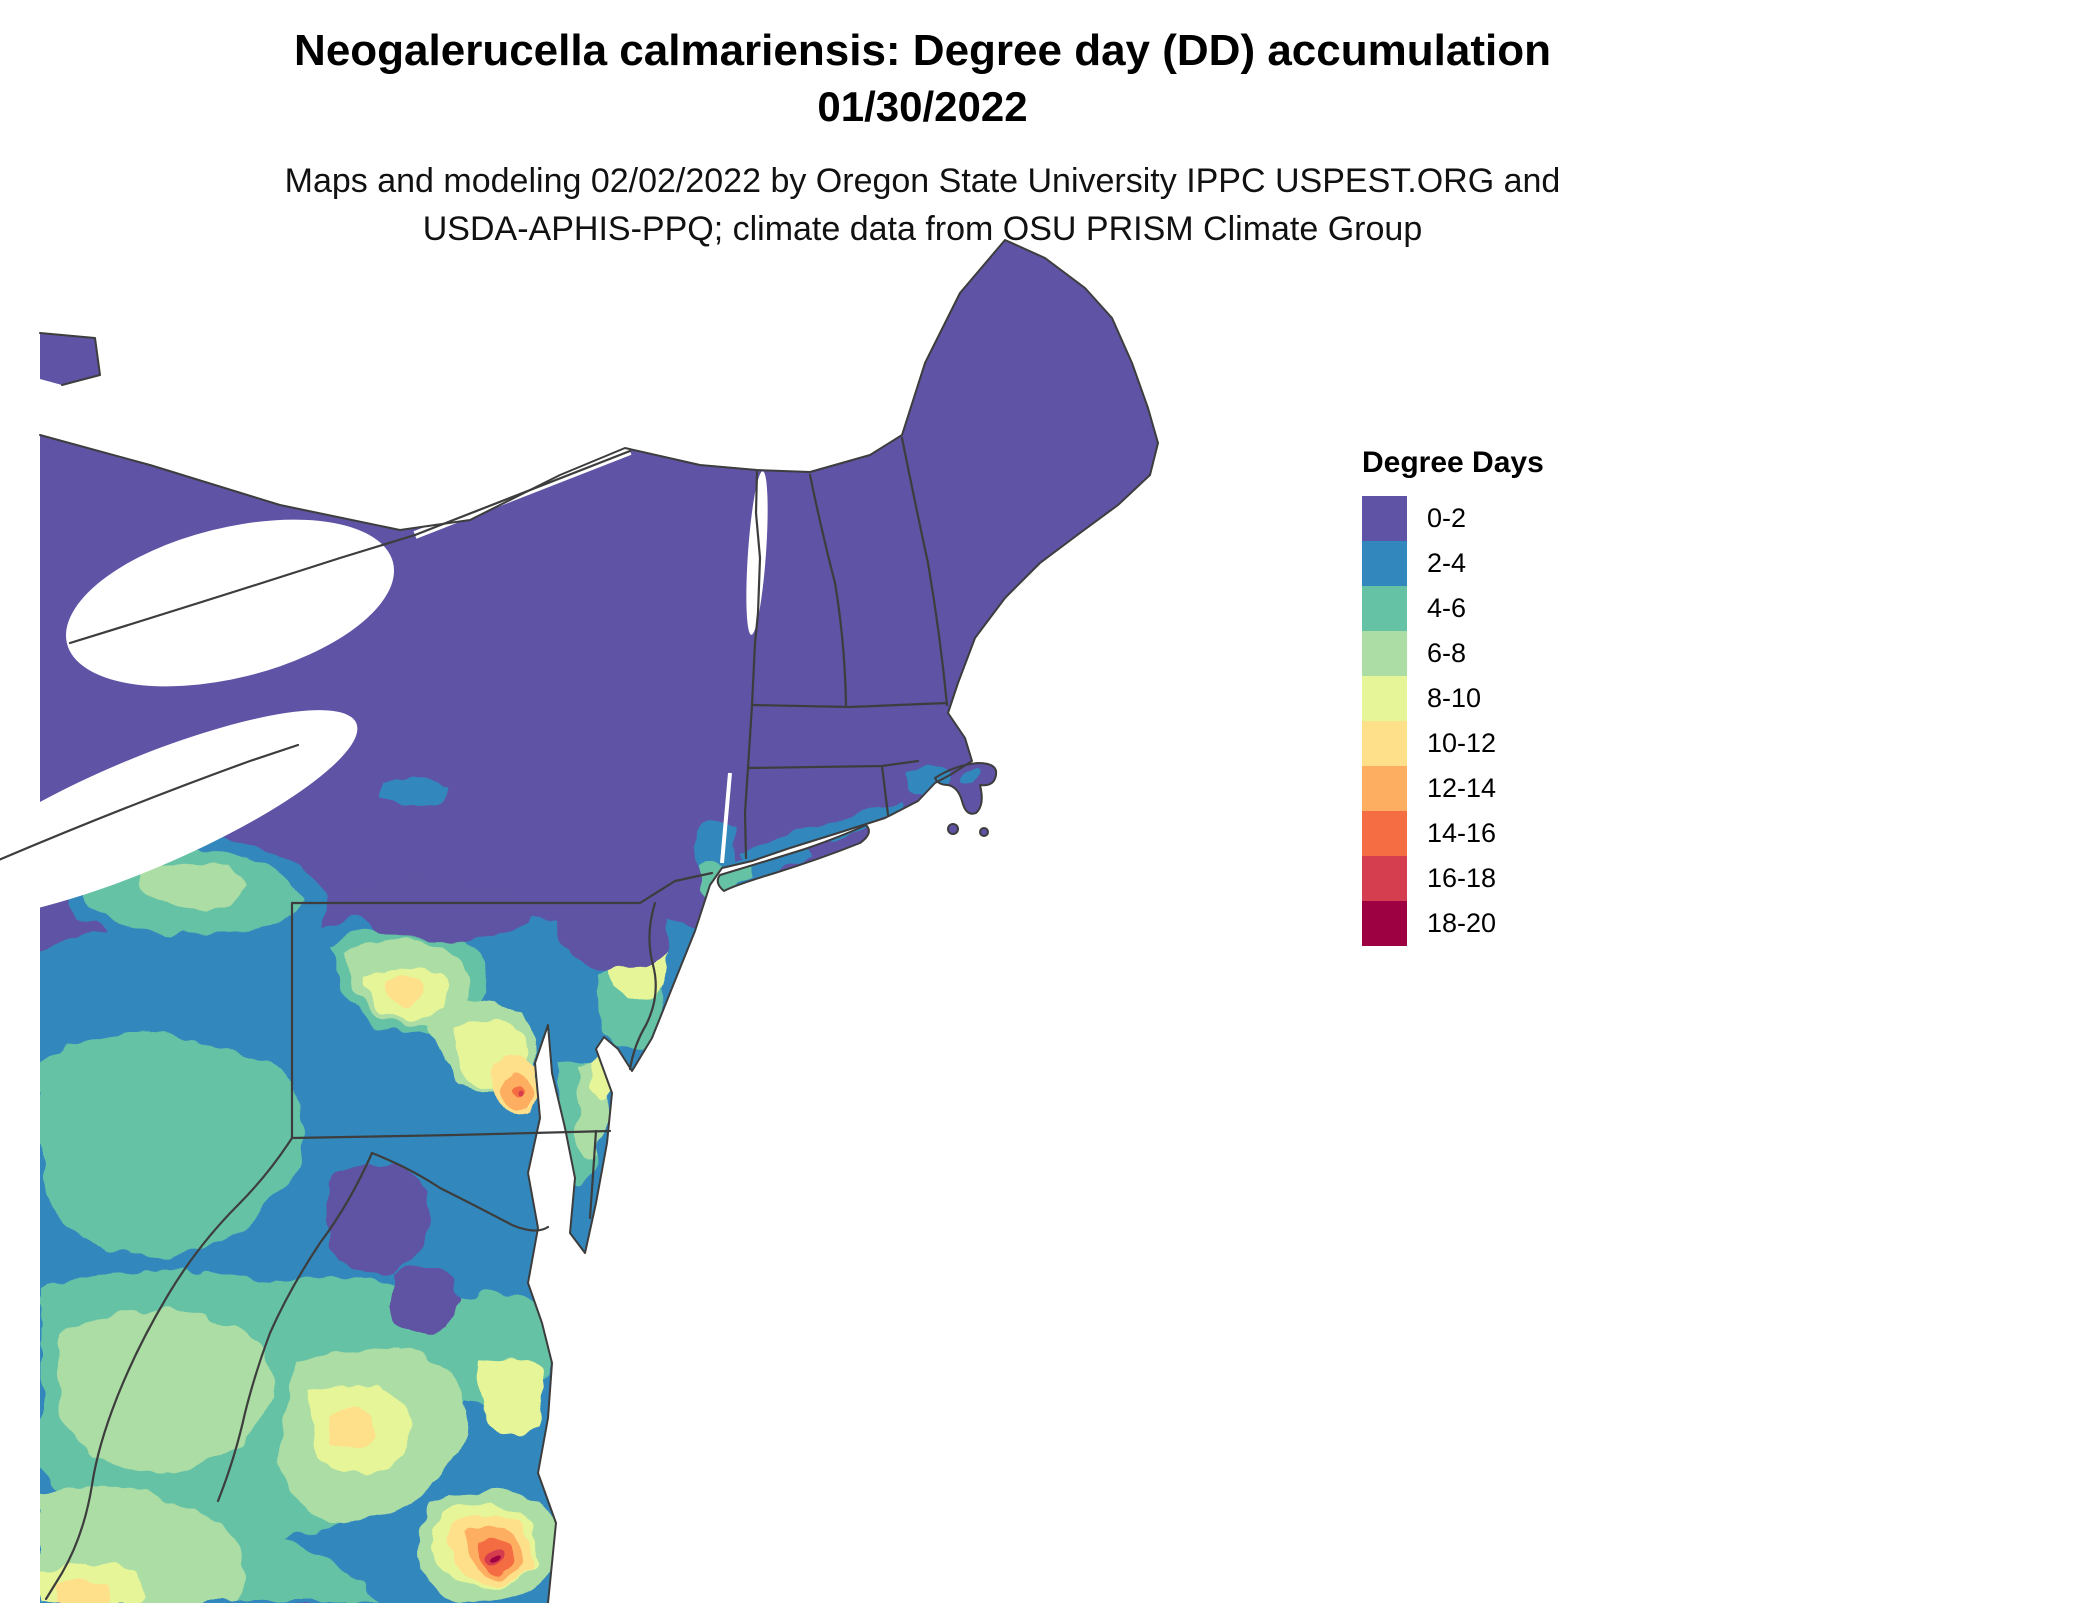 The height and width of the screenshot is (1603, 2100). I want to click on legend-item: 2-4, so click(1453, 563).